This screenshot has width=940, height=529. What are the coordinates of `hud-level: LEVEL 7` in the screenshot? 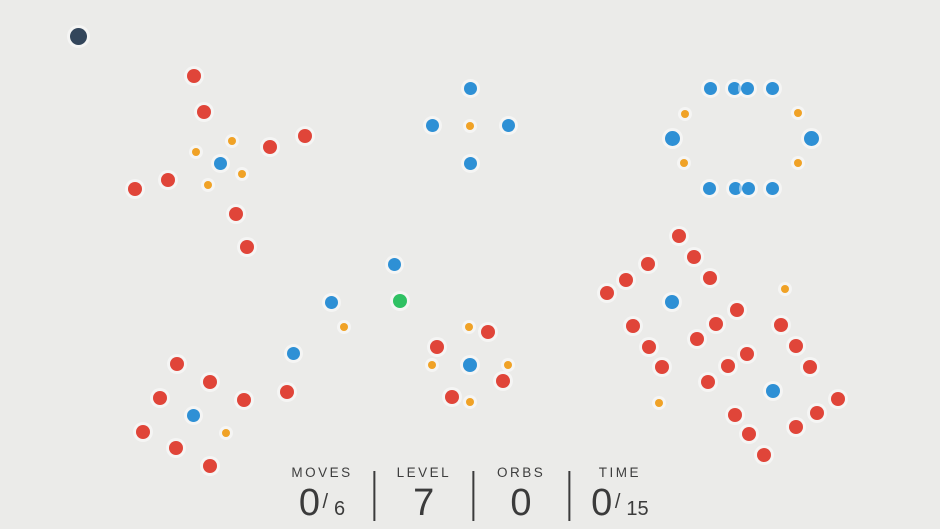 It's located at (424, 493).